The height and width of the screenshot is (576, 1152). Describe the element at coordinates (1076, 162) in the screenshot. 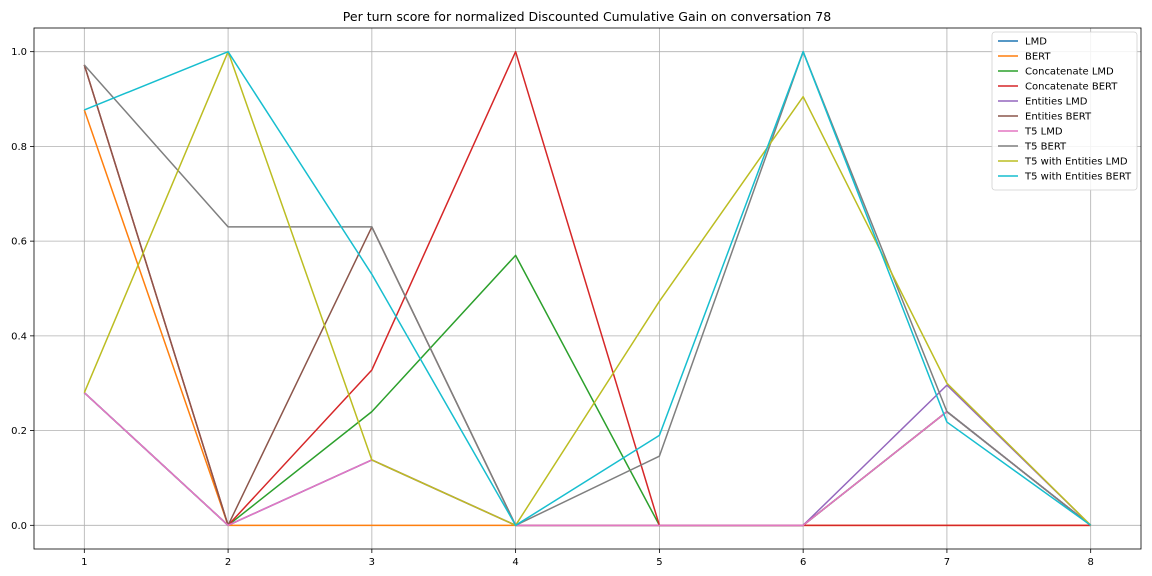

I see `legend-label: T5 with Entities LMD` at that location.